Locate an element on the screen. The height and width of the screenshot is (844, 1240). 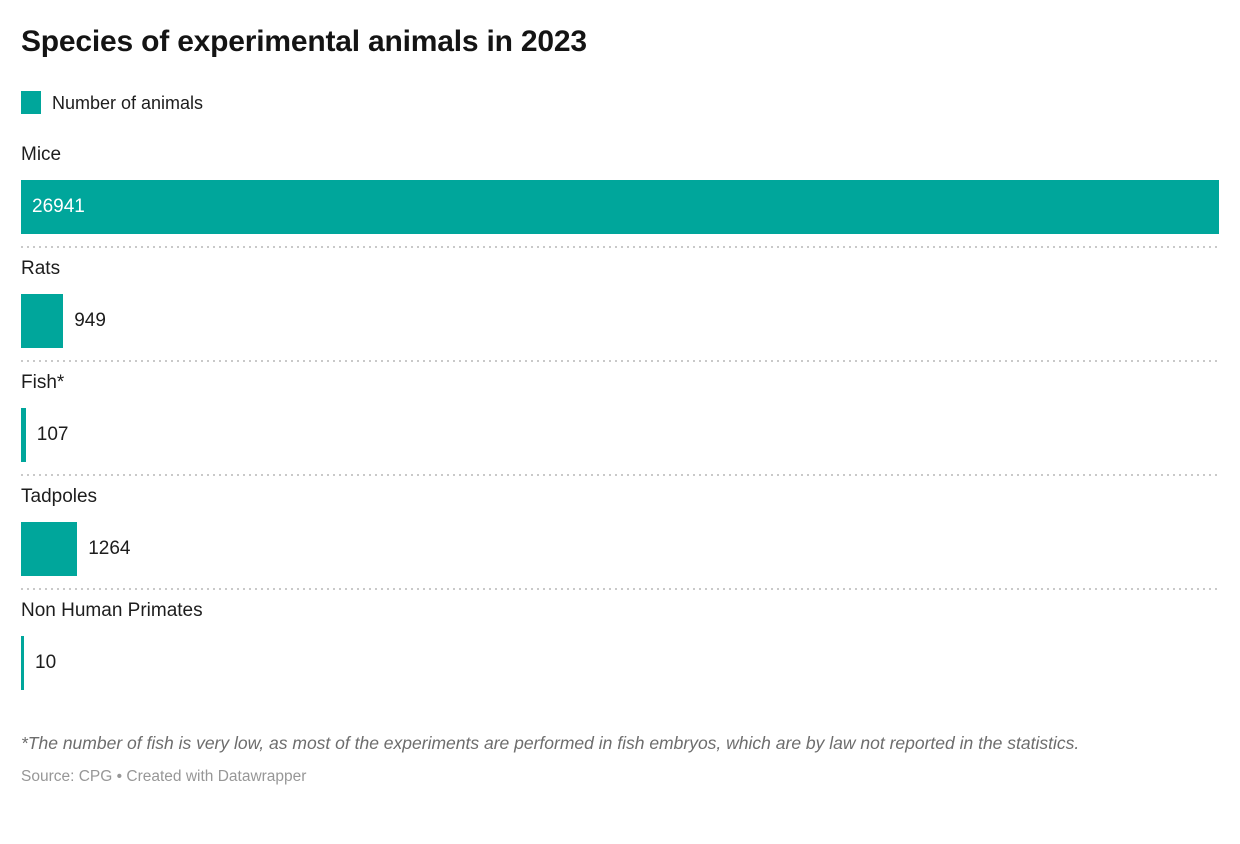
bar-row: Mice 26941 is located at coordinates (620, 195).